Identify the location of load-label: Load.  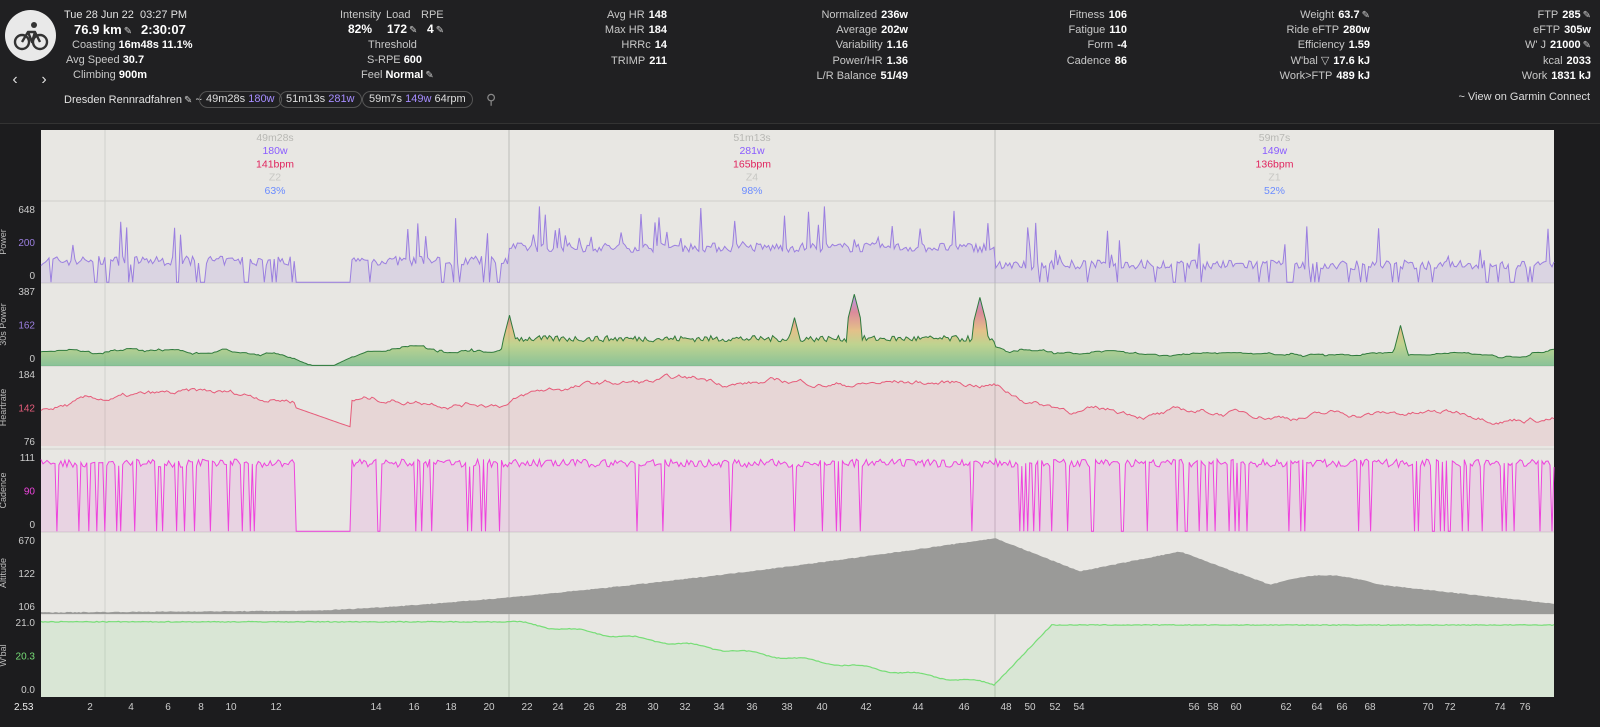
(398, 15).